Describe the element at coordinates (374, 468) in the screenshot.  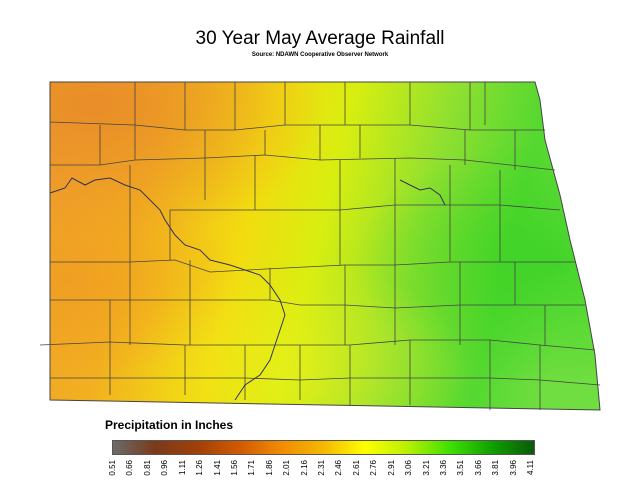
I see `legend-tick-label: 2.76` at that location.